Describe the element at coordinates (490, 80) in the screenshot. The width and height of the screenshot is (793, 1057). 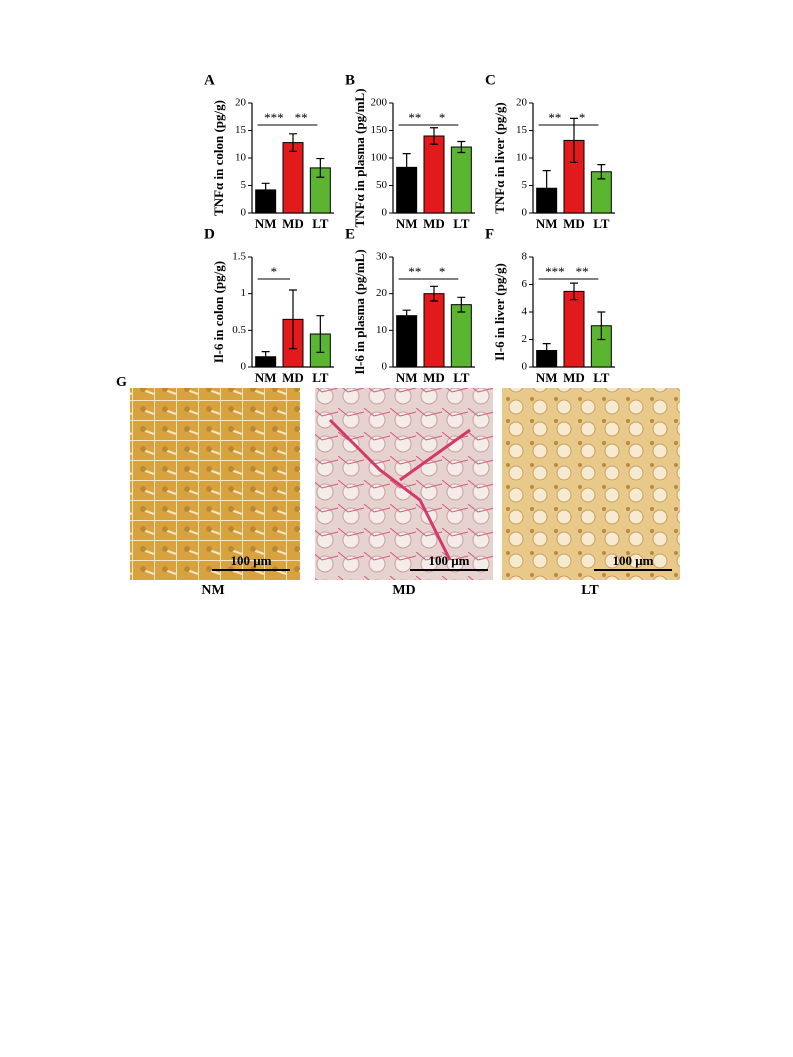
I see `panel-label: C` at that location.